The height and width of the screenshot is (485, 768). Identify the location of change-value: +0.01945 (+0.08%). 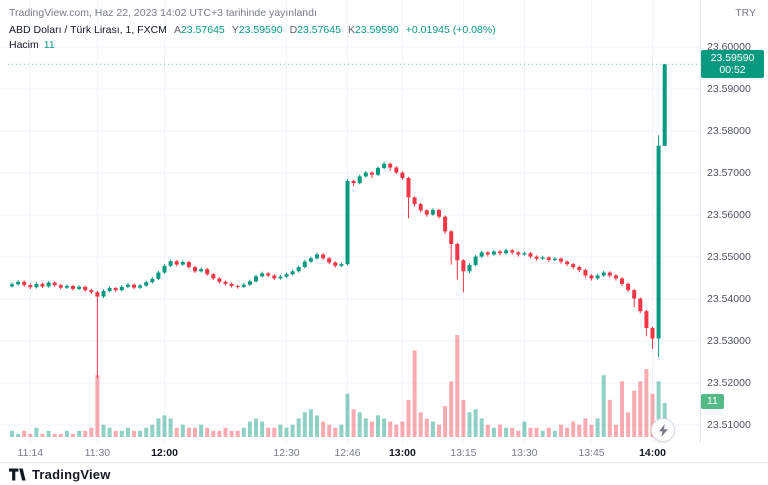
(450, 30).